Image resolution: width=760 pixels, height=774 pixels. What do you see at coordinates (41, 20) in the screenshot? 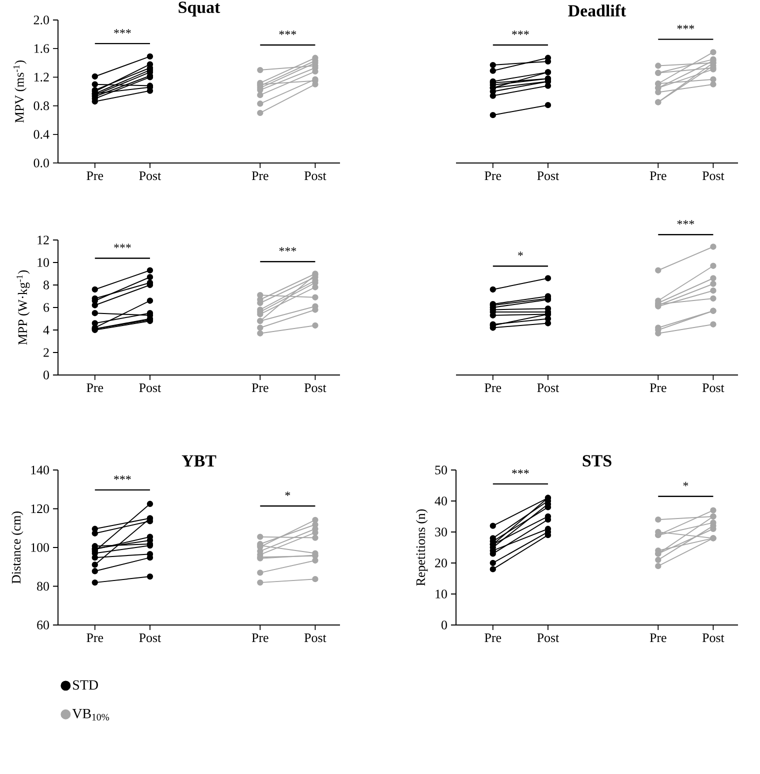
I see `y-tick-label: 2.0` at bounding box center [41, 20].